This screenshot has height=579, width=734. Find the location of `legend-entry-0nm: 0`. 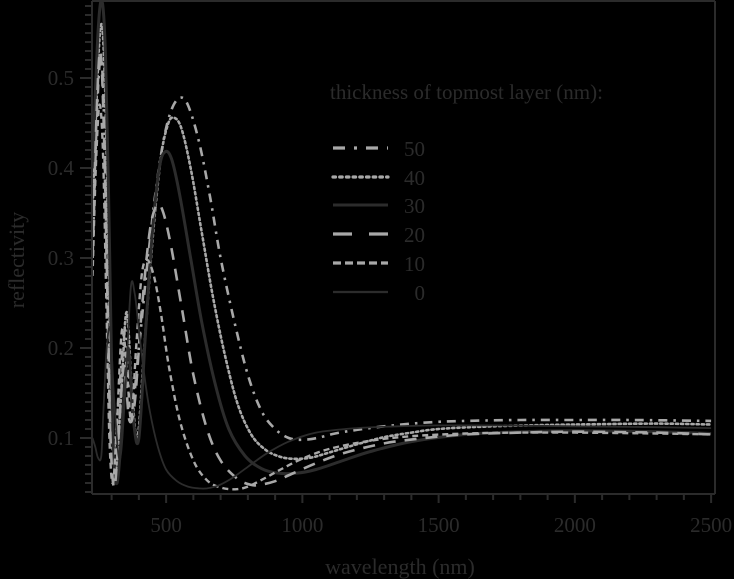

legend-entry-0nm: 0 is located at coordinates (379, 293).